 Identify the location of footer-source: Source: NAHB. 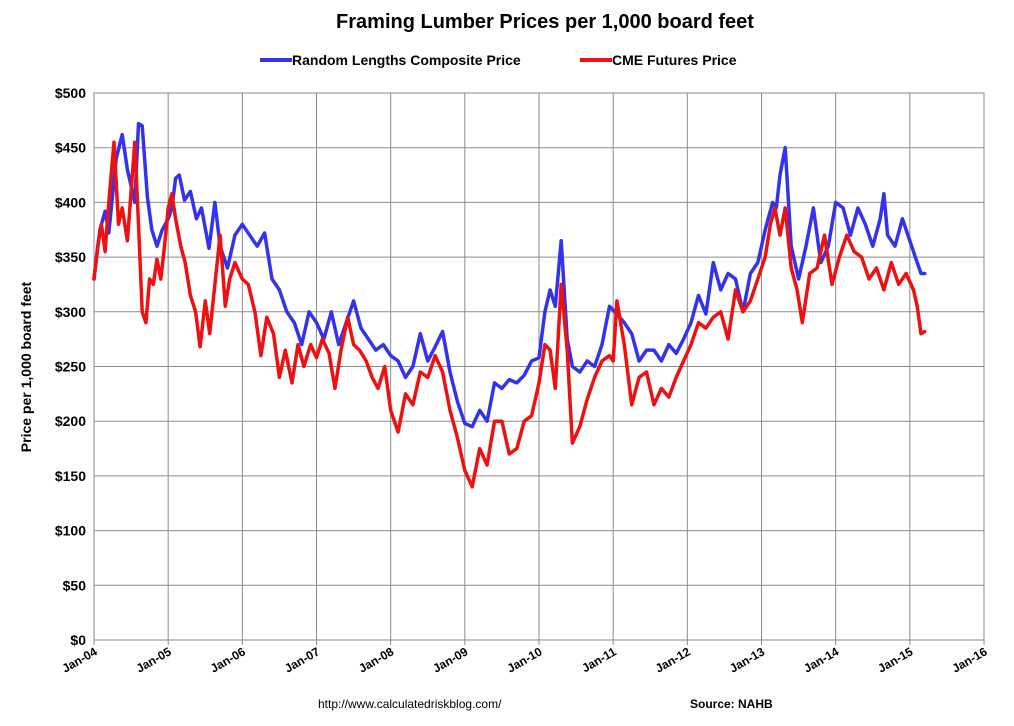
(731, 704).